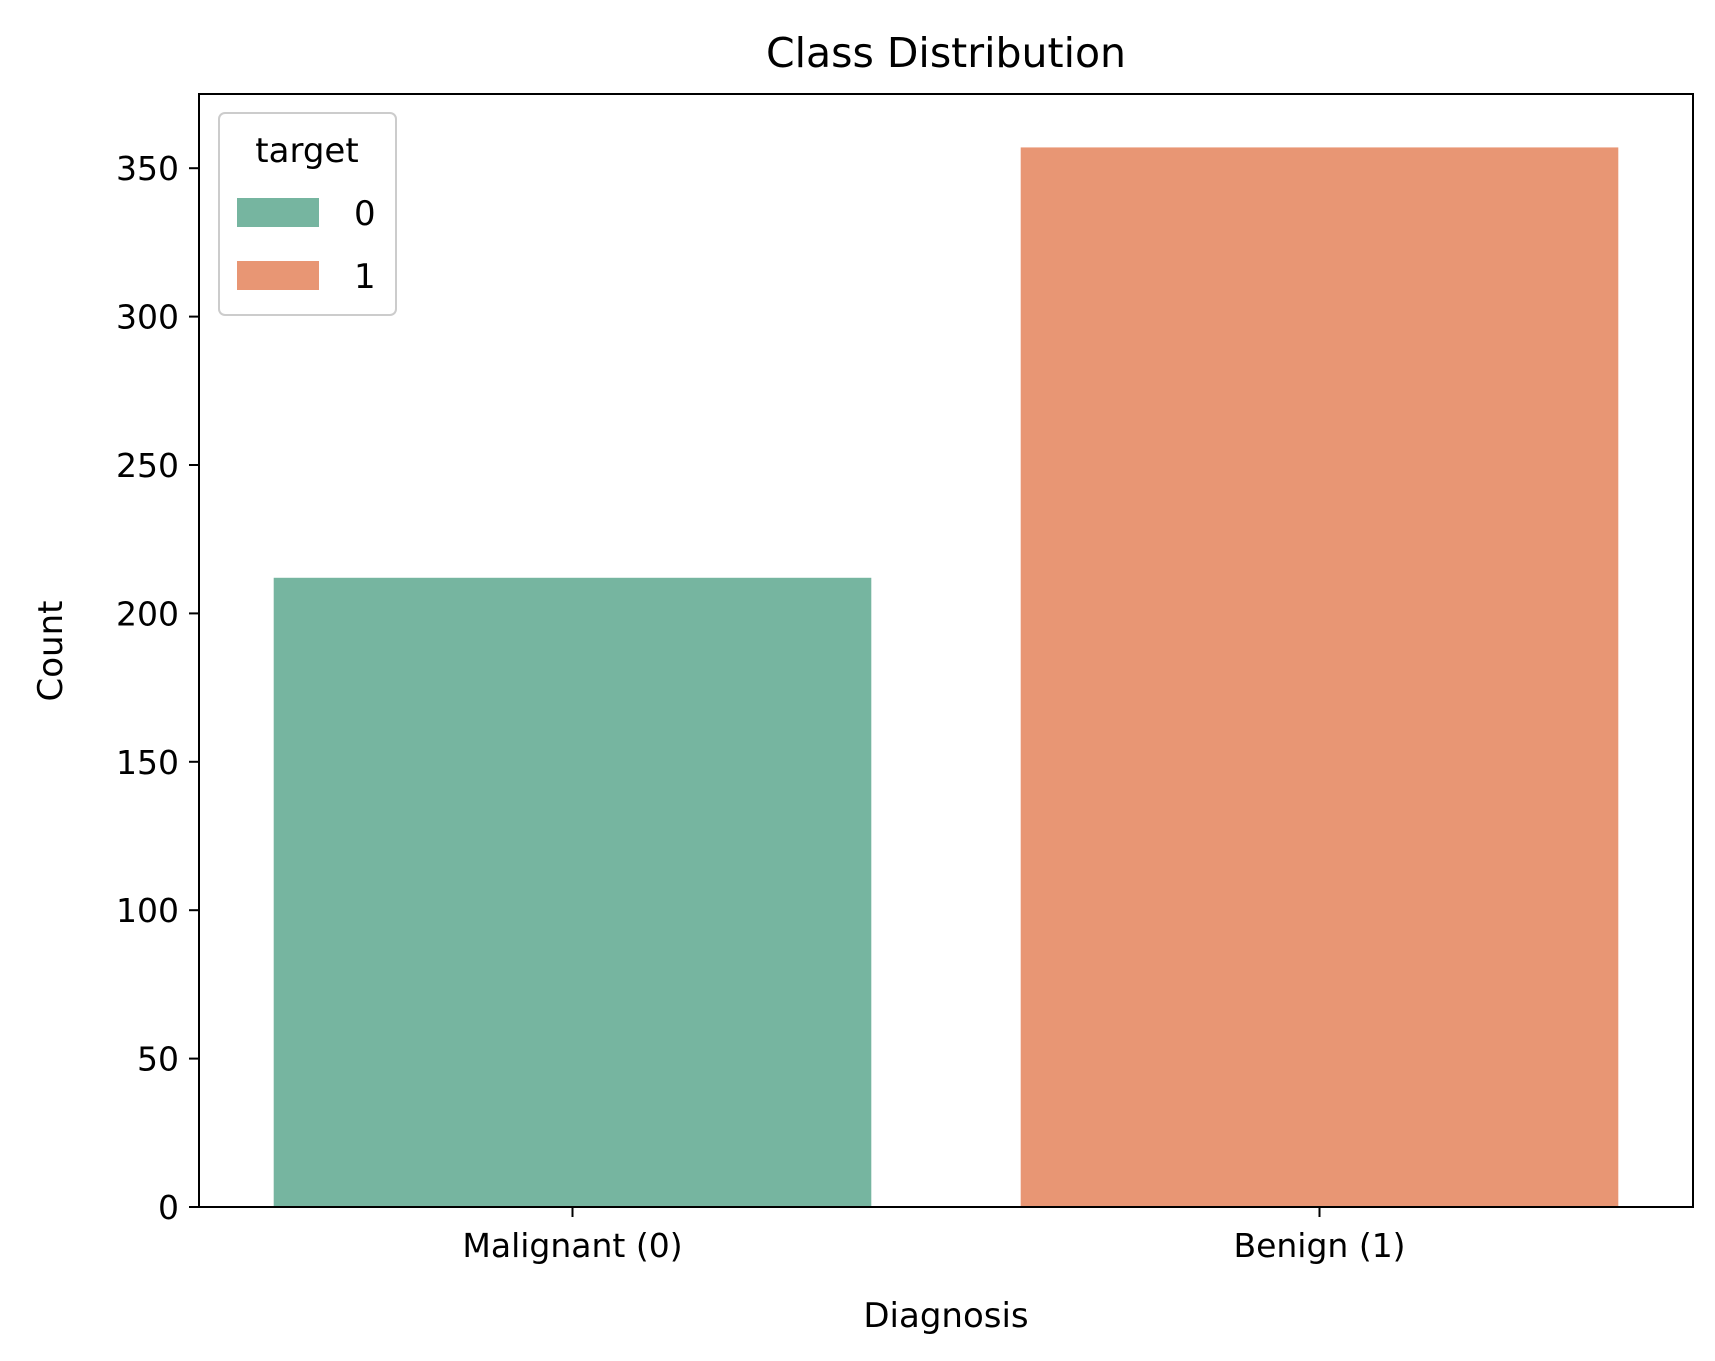 This screenshot has width=1715, height=1361. Describe the element at coordinates (147, 465) in the screenshot. I see `y-tick-label-5: 250` at that location.